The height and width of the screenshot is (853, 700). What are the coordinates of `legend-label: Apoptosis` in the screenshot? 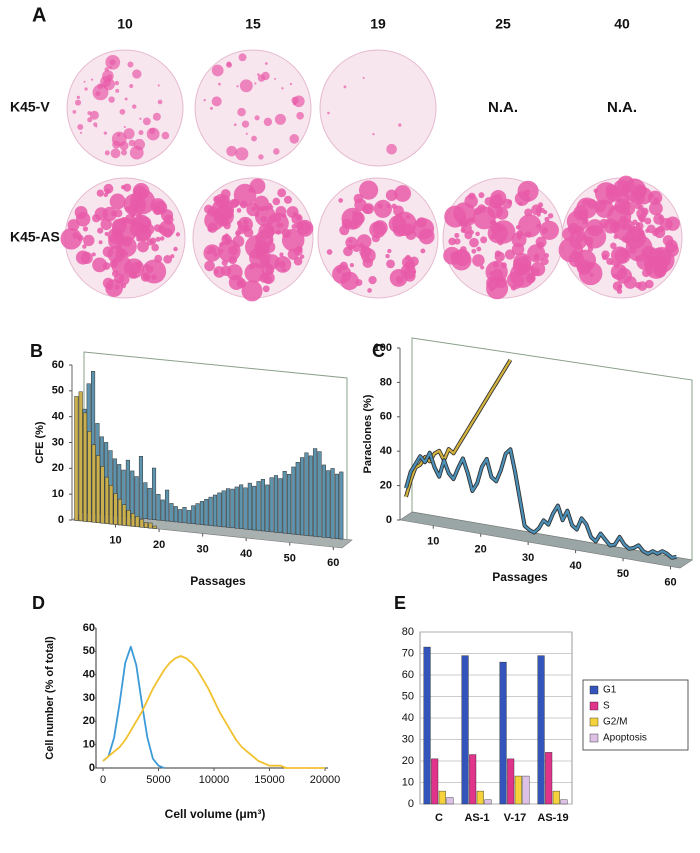 It's located at (625, 738).